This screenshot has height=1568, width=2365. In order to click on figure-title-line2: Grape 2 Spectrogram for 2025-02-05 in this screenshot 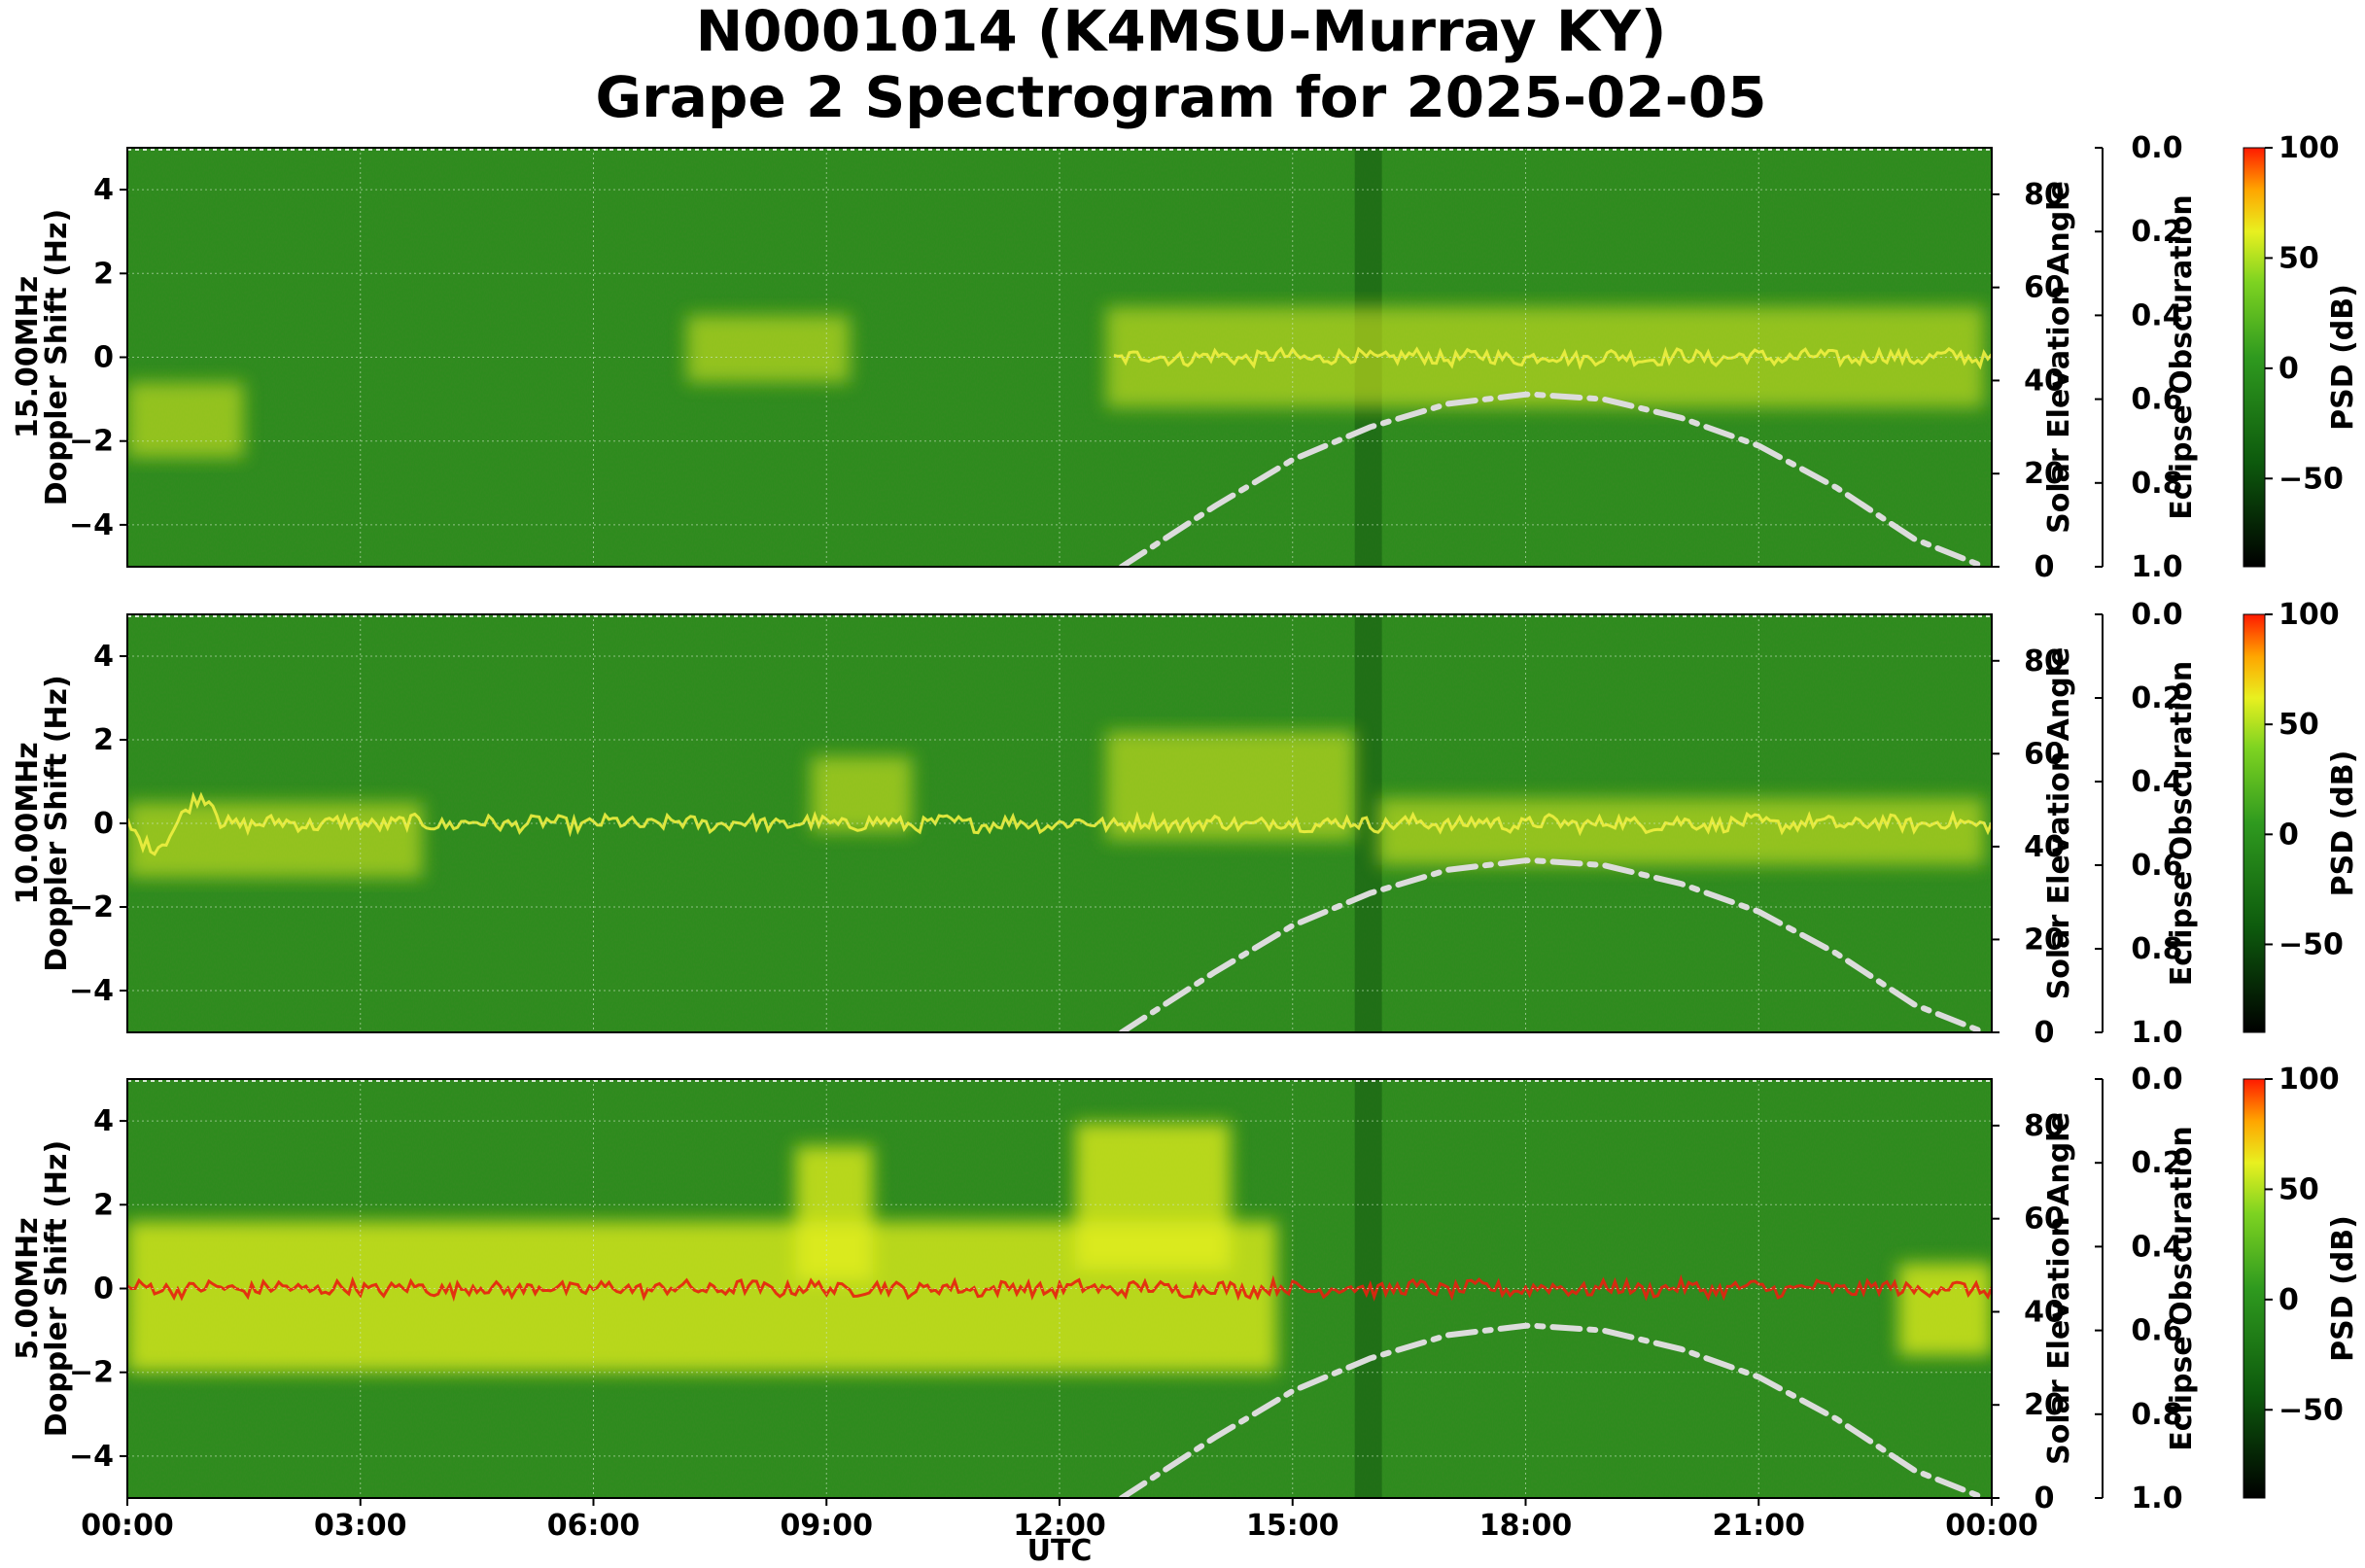, I will do `click(1181, 97)`.